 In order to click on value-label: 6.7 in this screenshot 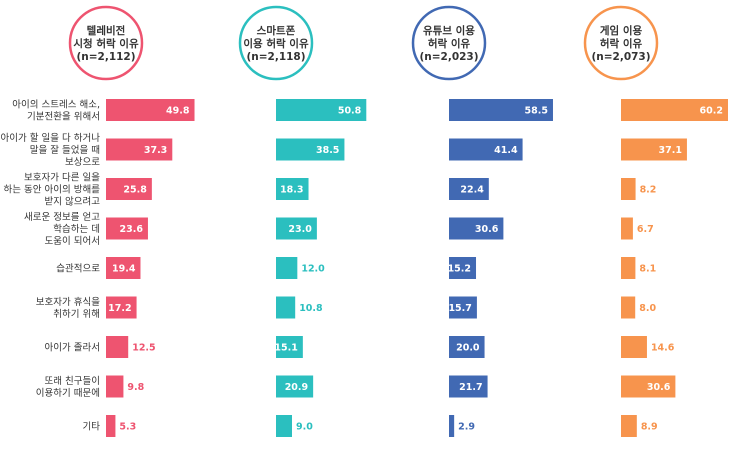, I will do `click(645, 229)`.